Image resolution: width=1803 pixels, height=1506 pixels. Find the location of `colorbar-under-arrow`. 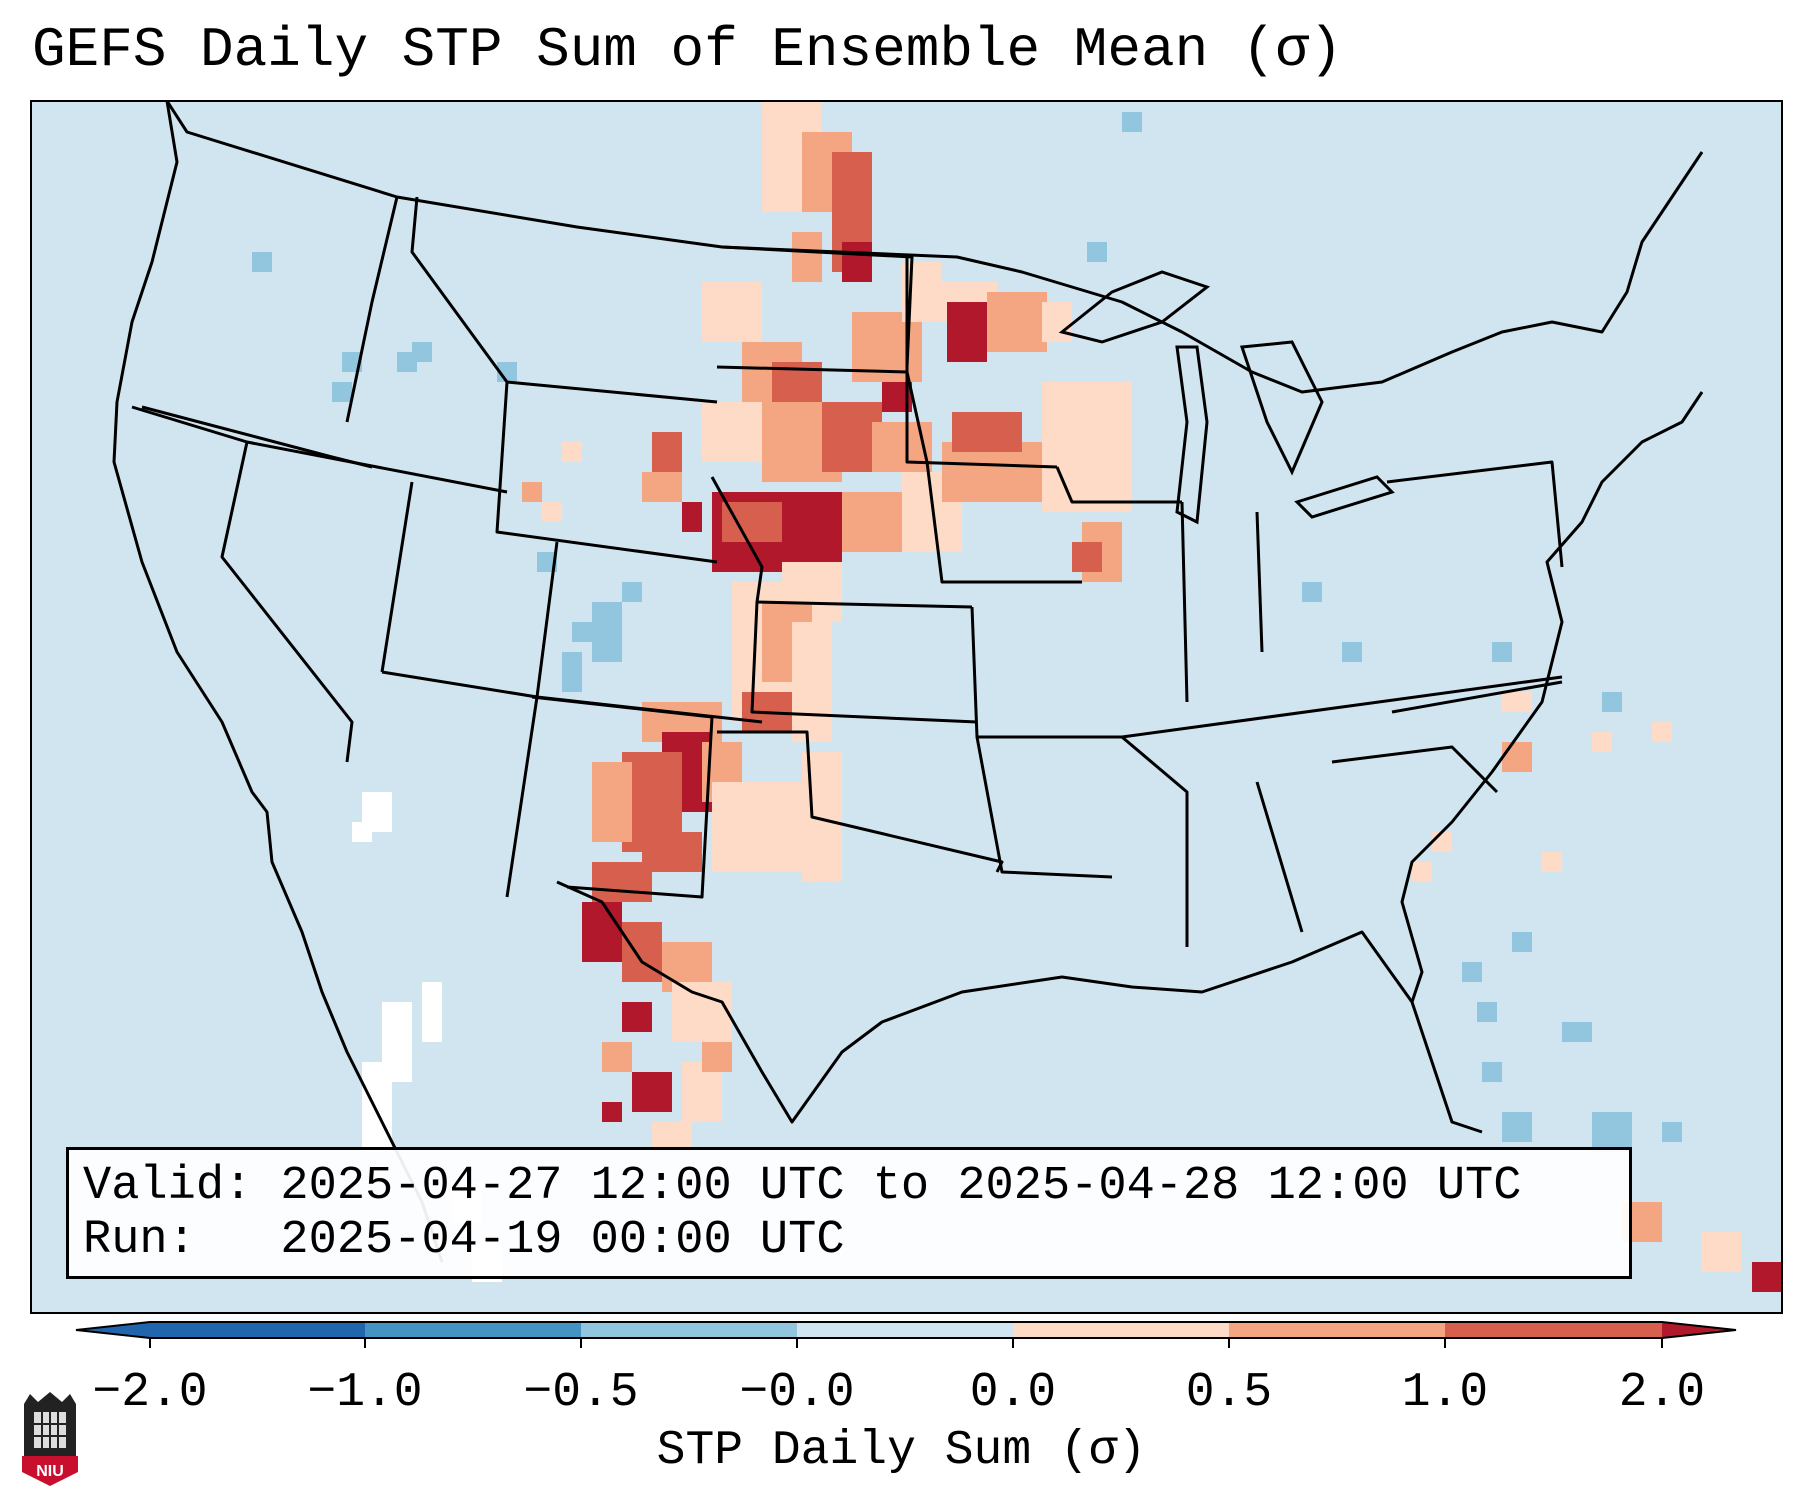

colorbar-under-arrow is located at coordinates (113, 1330).